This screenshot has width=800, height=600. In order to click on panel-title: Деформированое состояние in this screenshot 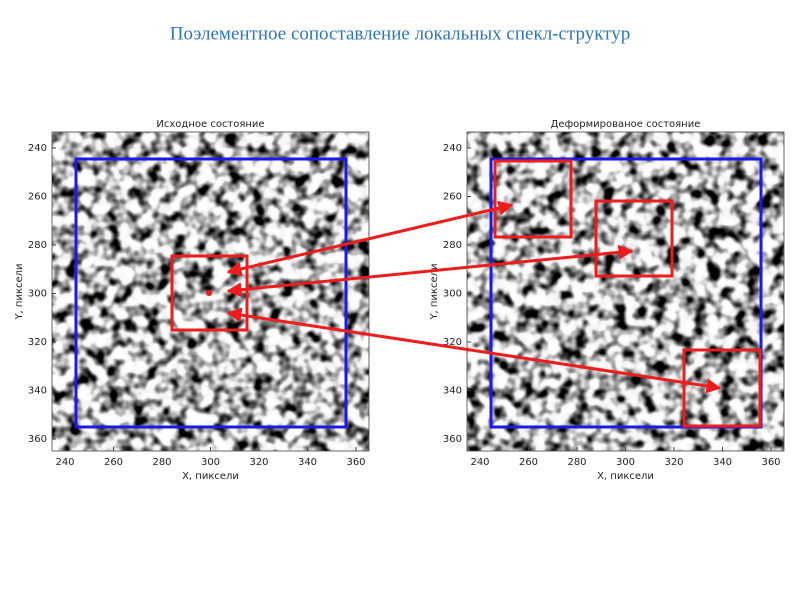, I will do `click(626, 124)`.